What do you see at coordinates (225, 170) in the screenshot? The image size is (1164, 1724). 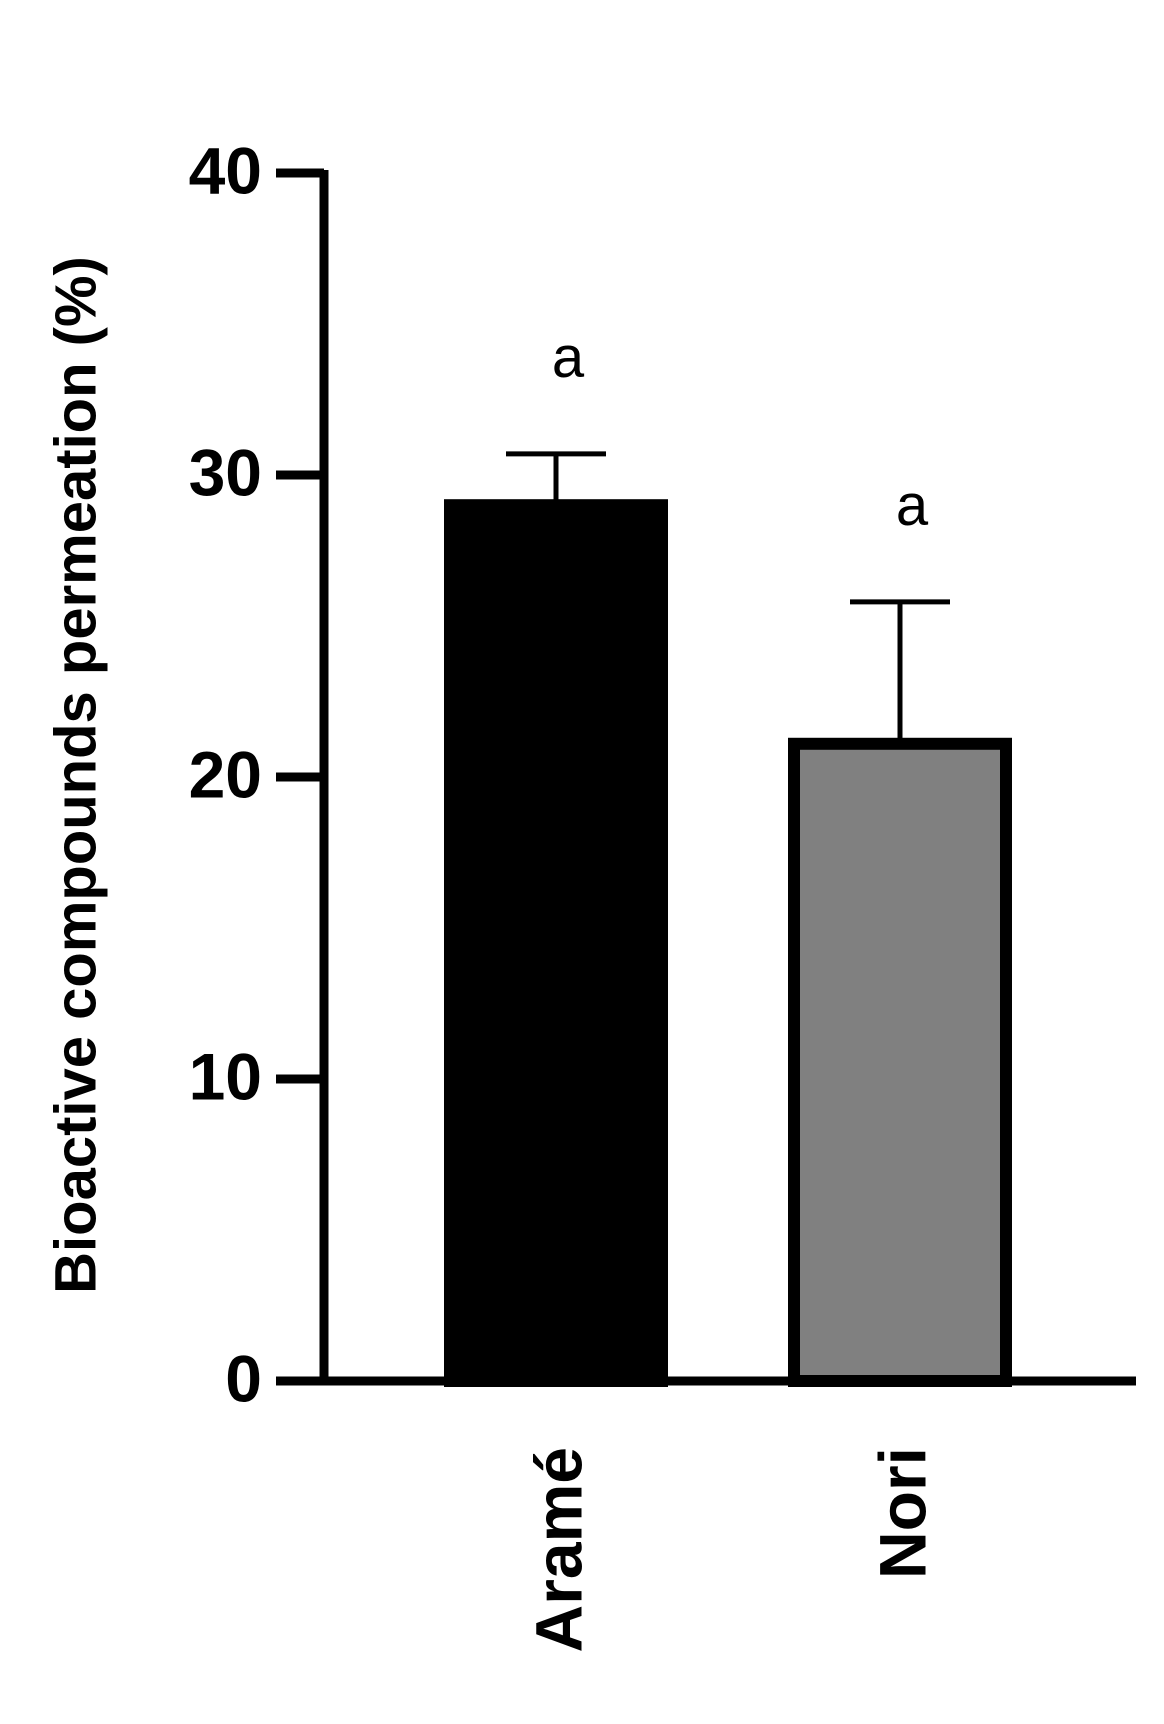 I see `y-tick-label: 40` at bounding box center [225, 170].